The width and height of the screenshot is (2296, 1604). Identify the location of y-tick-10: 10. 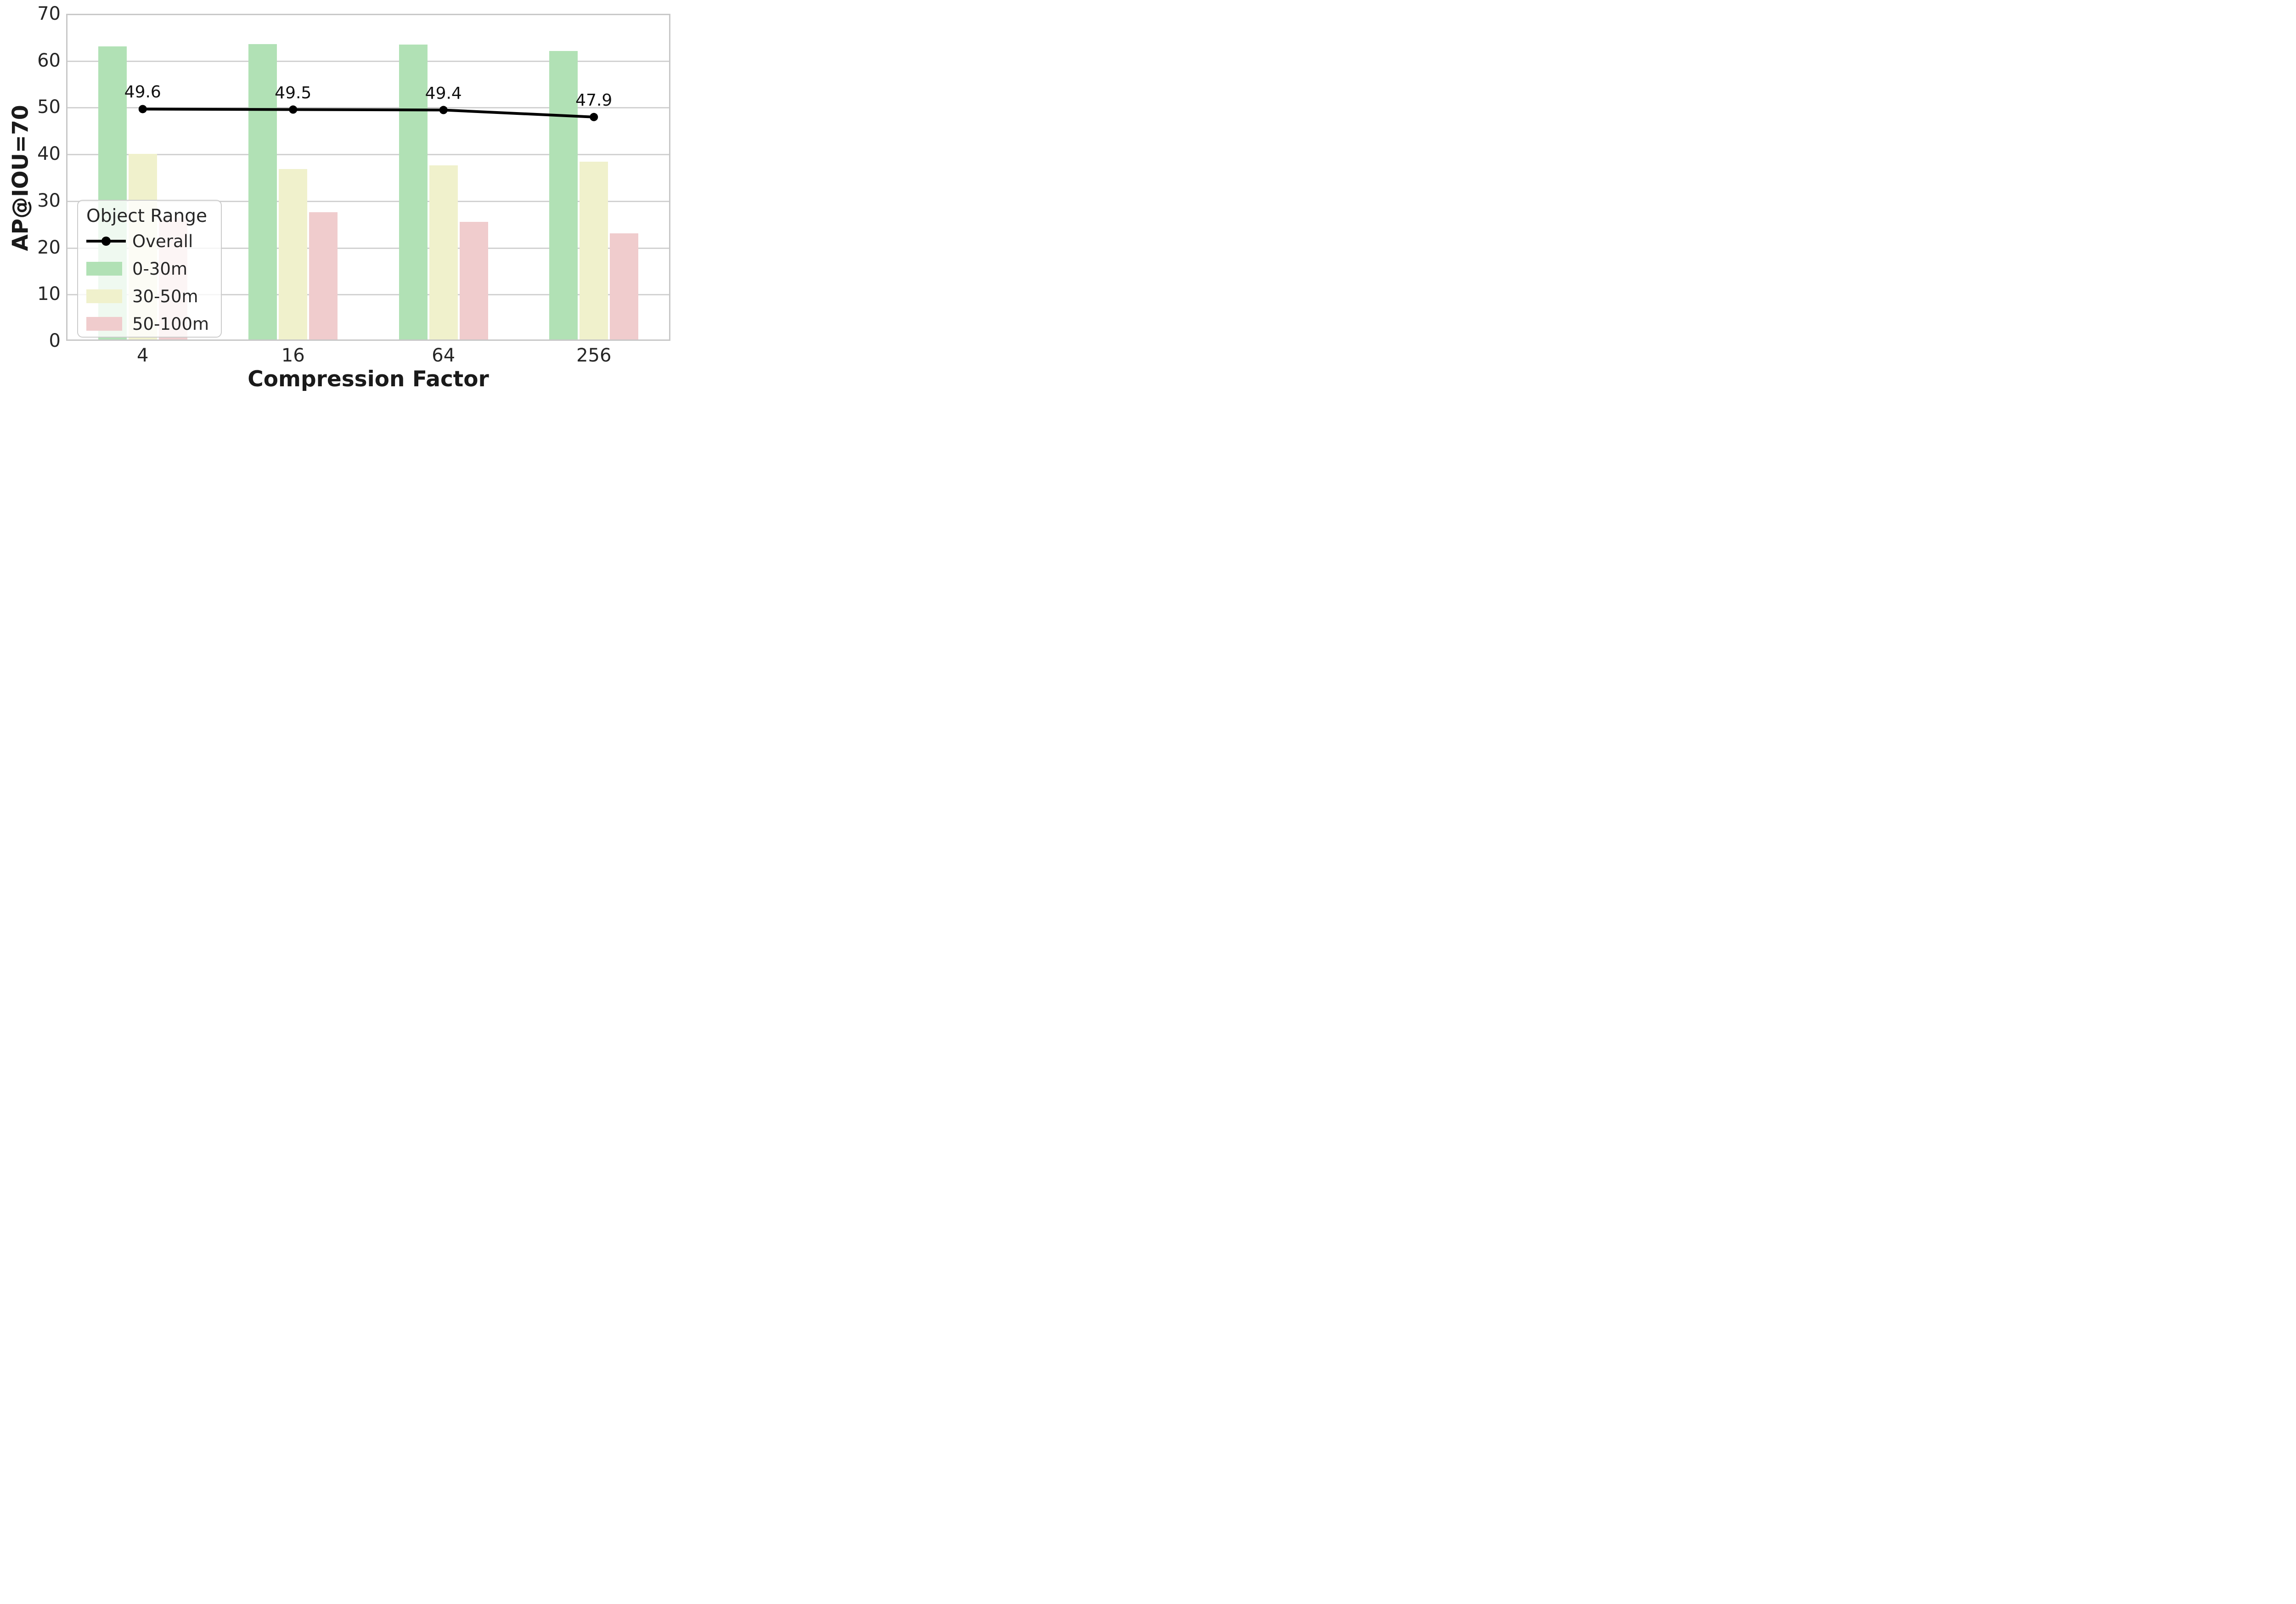
(49, 294).